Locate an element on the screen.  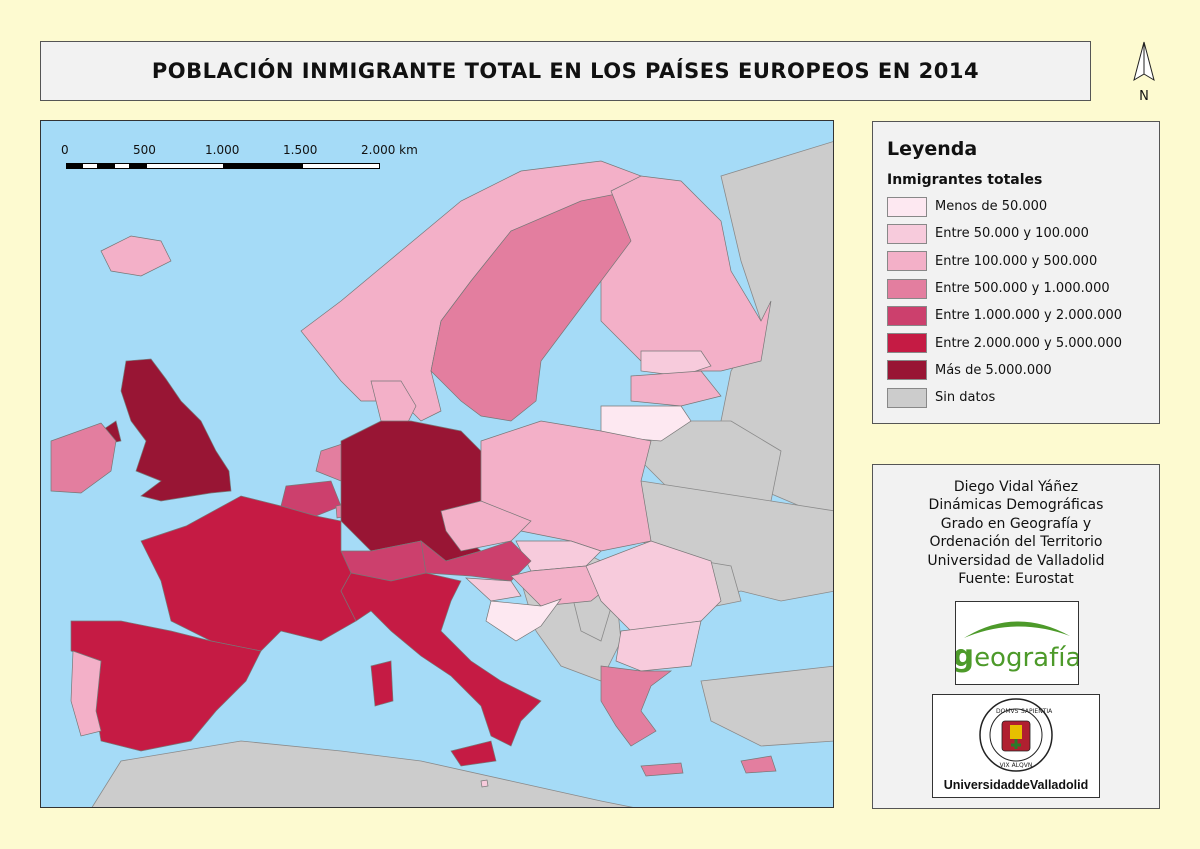
legend-subtitle: Inmigrantes totales is located at coordinates (965, 180).